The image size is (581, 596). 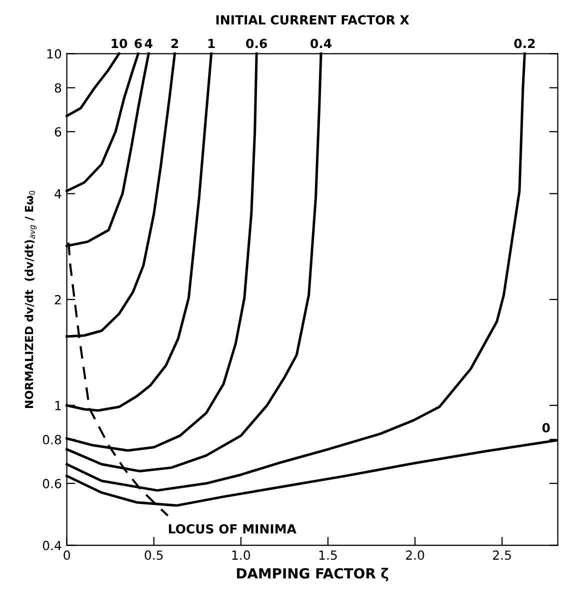 What do you see at coordinates (313, 20) in the screenshot?
I see `x2-axis-title: INITIAL CURRENT FACTOR X` at bounding box center [313, 20].